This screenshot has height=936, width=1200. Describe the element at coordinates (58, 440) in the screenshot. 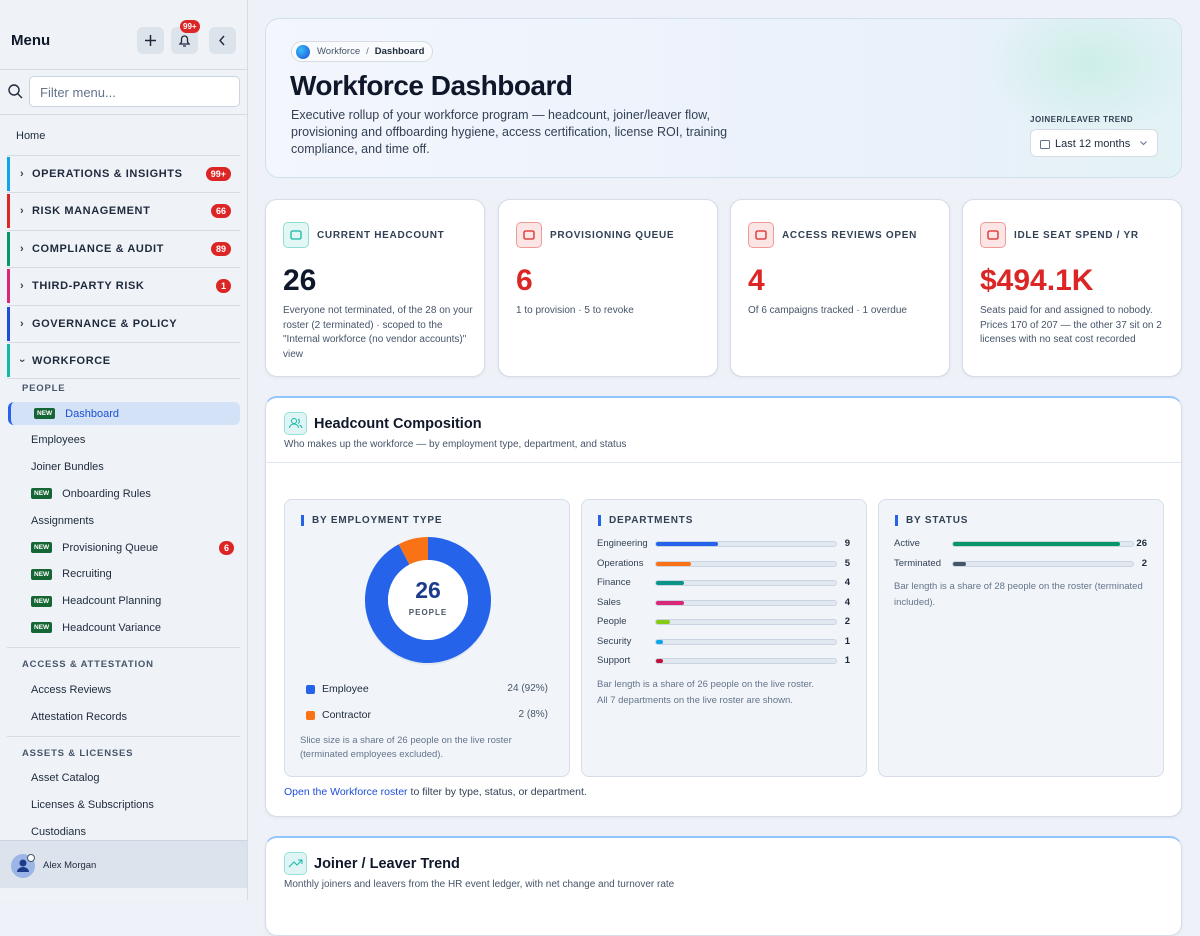

I see `item-label: Employees` at that location.